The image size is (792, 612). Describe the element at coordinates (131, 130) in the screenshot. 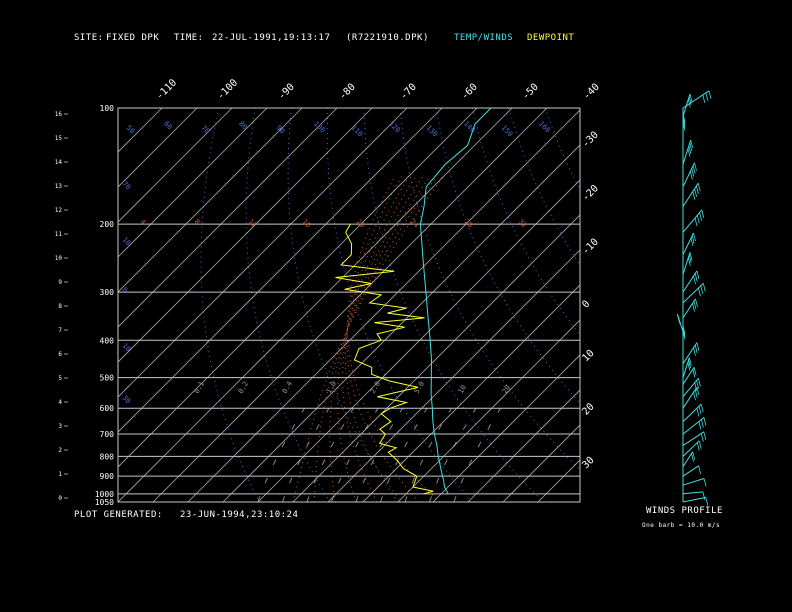

I see `dry-adiabat-label: 50` at that location.